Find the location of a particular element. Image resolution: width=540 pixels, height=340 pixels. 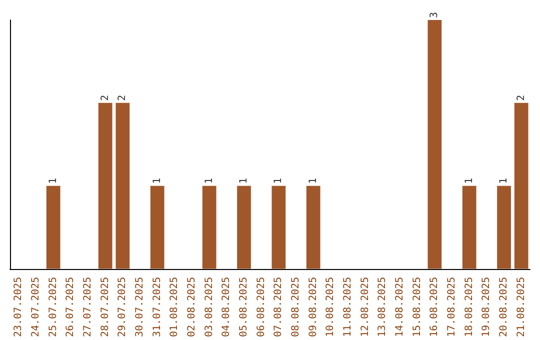

x-tick-label: 16.08.2025 is located at coordinates (434, 307).